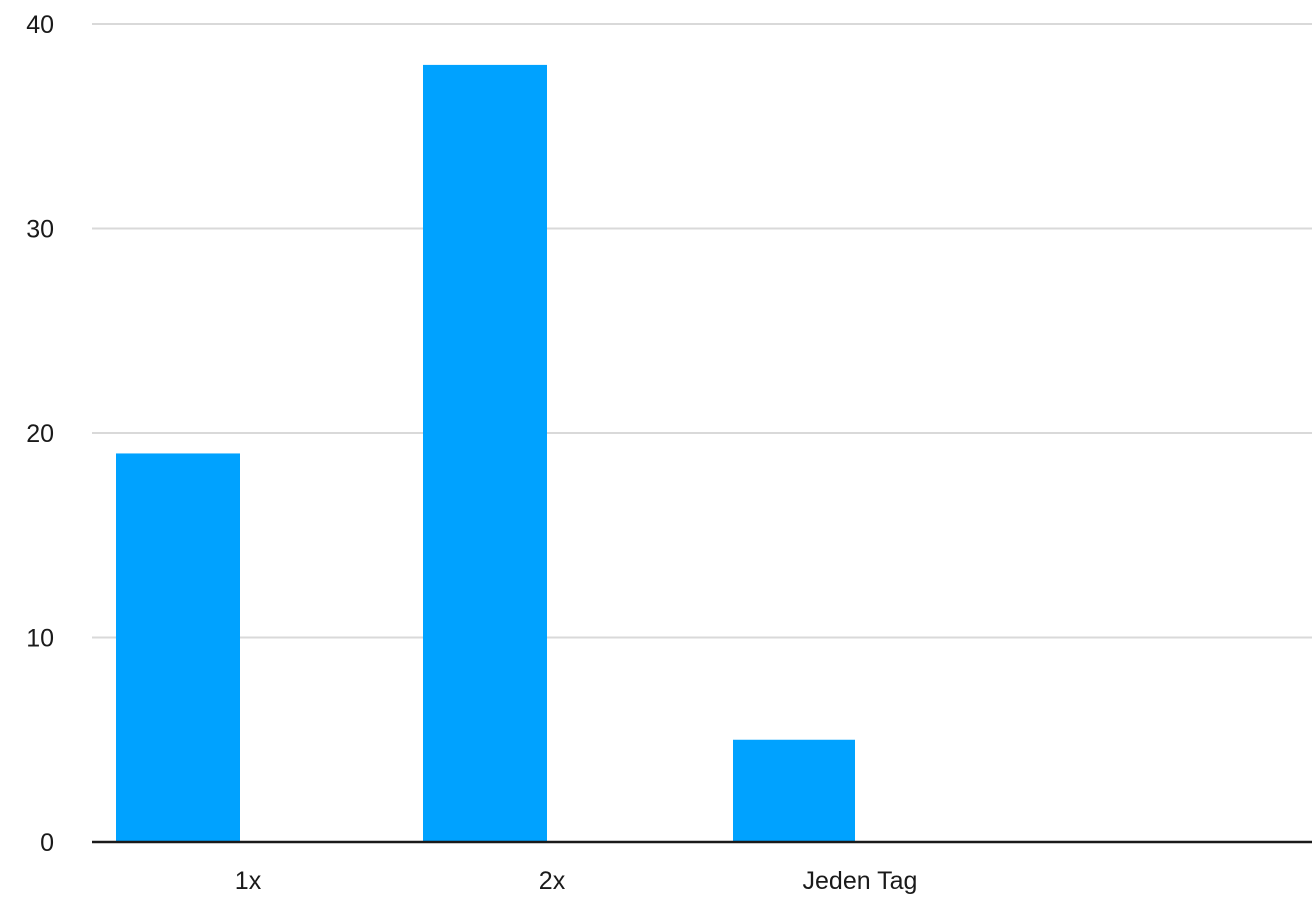 This screenshot has width=1312, height=902. I want to click on x-tick-label: 2x, so click(552, 881).